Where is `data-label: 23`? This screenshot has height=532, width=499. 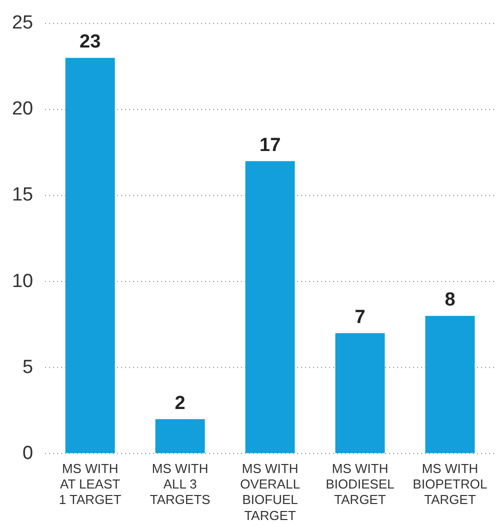
data-label: 23 is located at coordinates (90, 42).